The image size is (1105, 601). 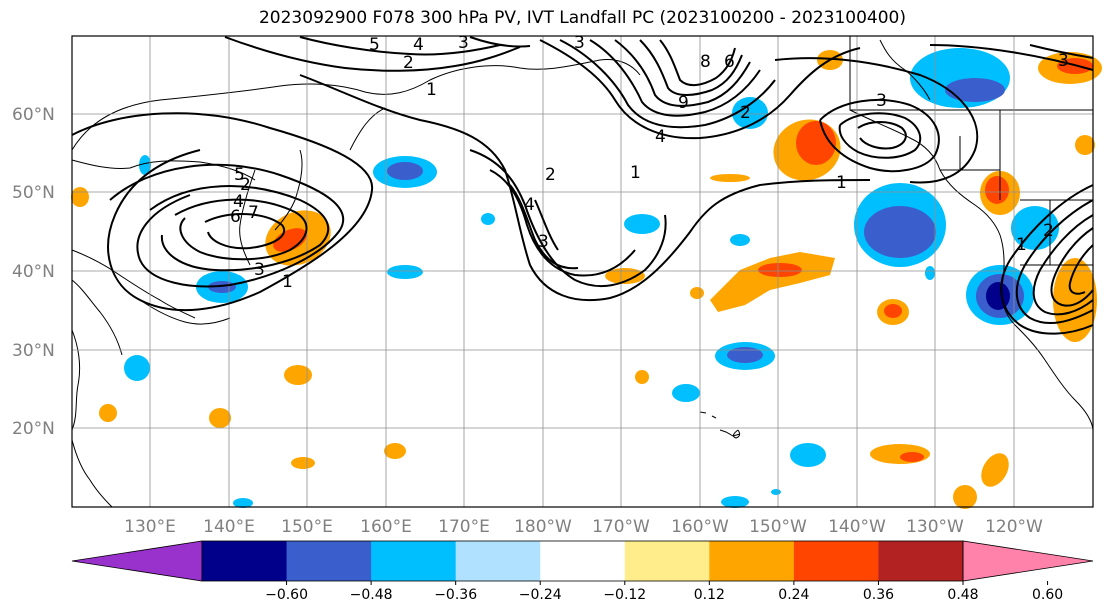 I want to click on contour-label: 9, so click(x=683, y=103).